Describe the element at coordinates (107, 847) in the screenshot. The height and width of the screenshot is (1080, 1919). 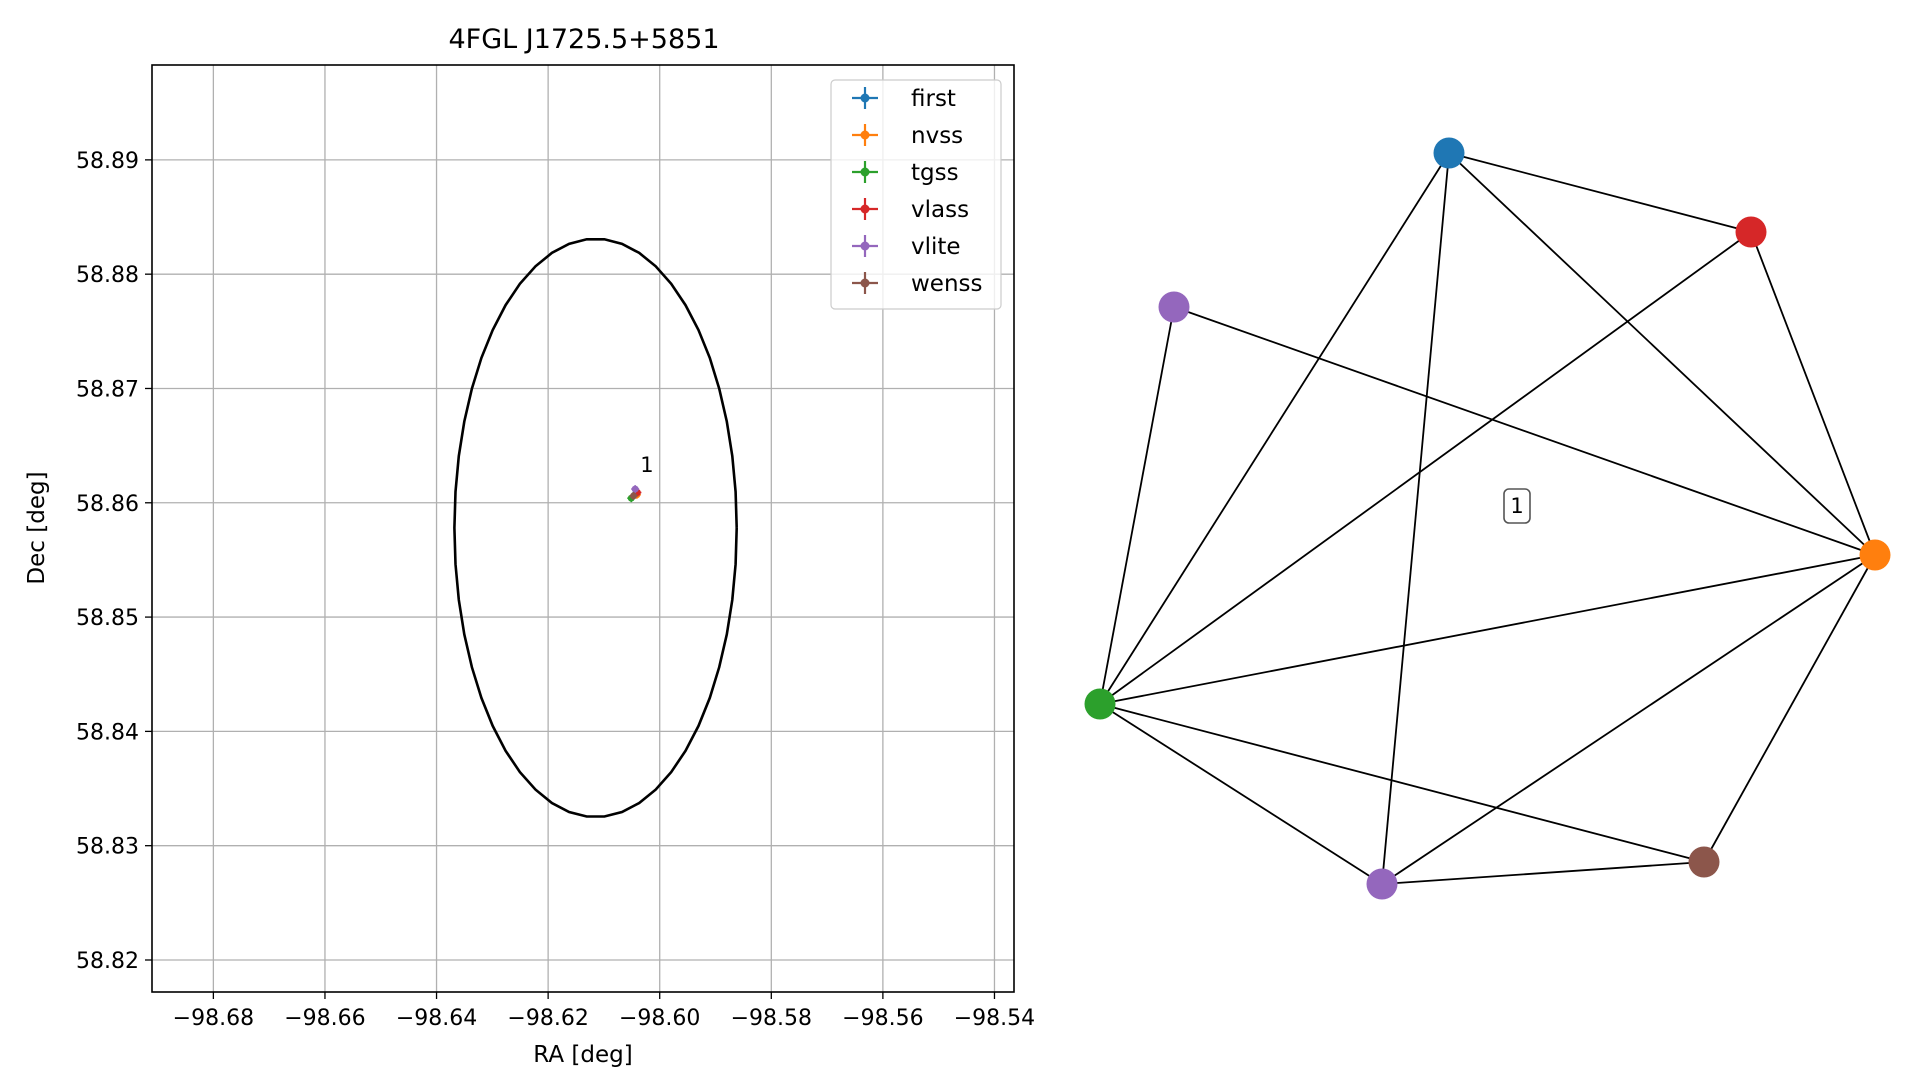
I see `y-tick-label: 58.83` at that location.